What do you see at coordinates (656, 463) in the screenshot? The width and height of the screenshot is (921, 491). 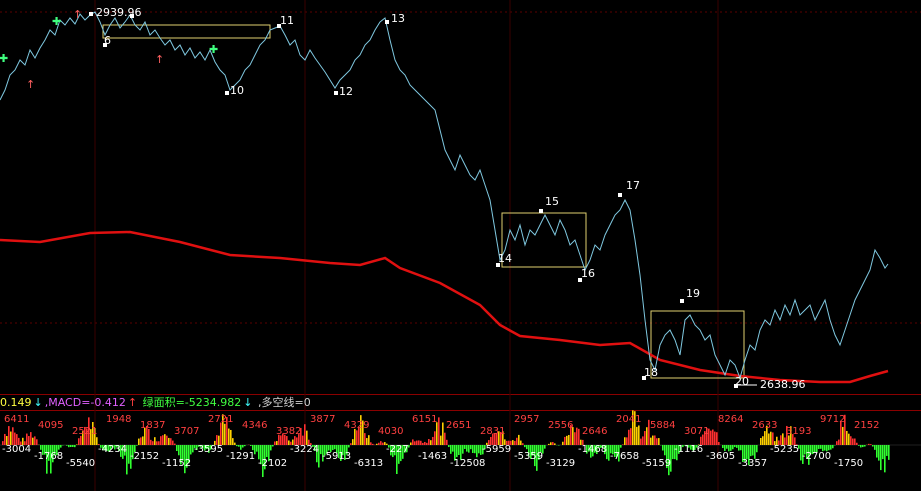 I see `histogram-bottom-label: -5159` at bounding box center [656, 463].